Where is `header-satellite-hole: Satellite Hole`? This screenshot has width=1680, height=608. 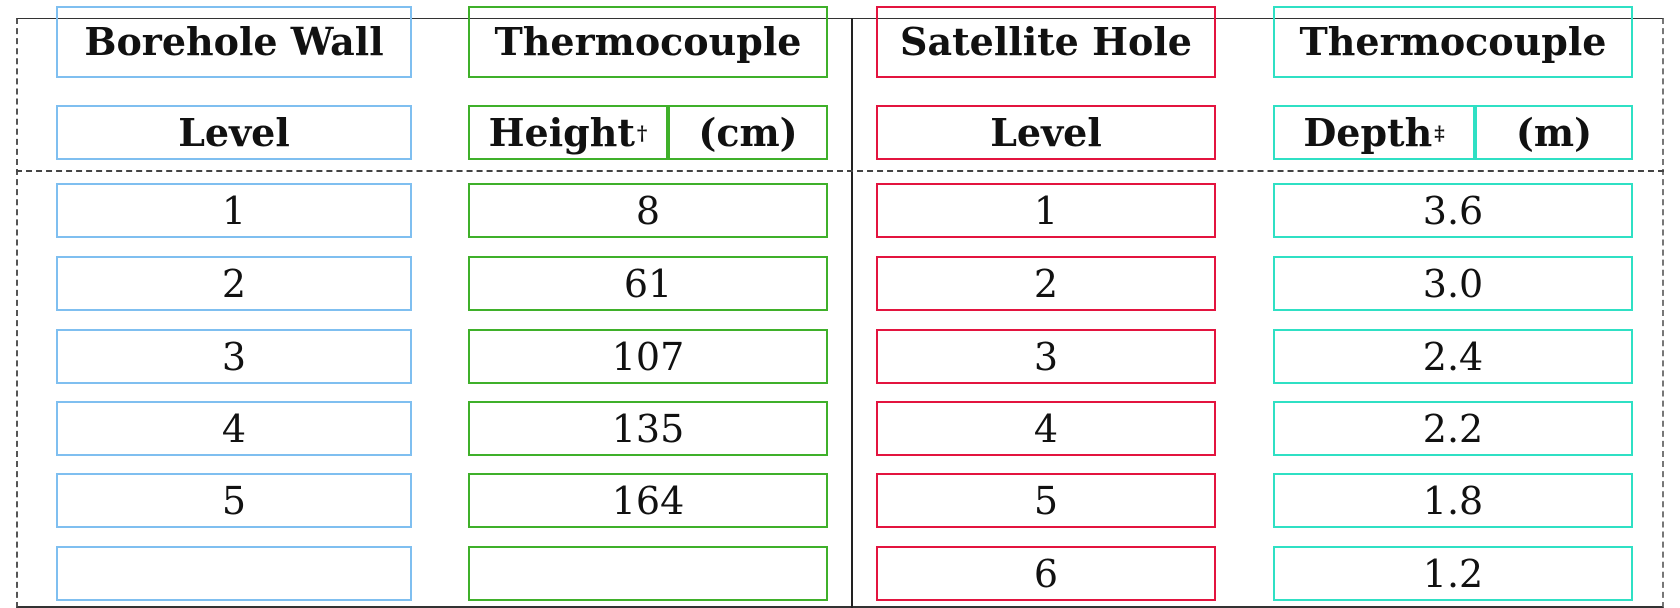
header-satellite-hole: Satellite Hole is located at coordinates (1046, 42).